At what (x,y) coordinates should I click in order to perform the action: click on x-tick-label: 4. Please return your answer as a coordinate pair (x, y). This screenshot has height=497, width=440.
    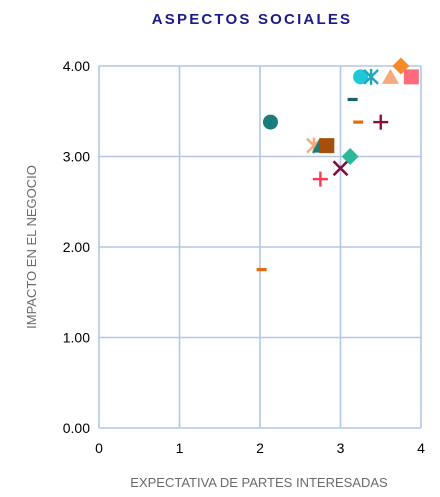
    Looking at the image, I should click on (421, 448).